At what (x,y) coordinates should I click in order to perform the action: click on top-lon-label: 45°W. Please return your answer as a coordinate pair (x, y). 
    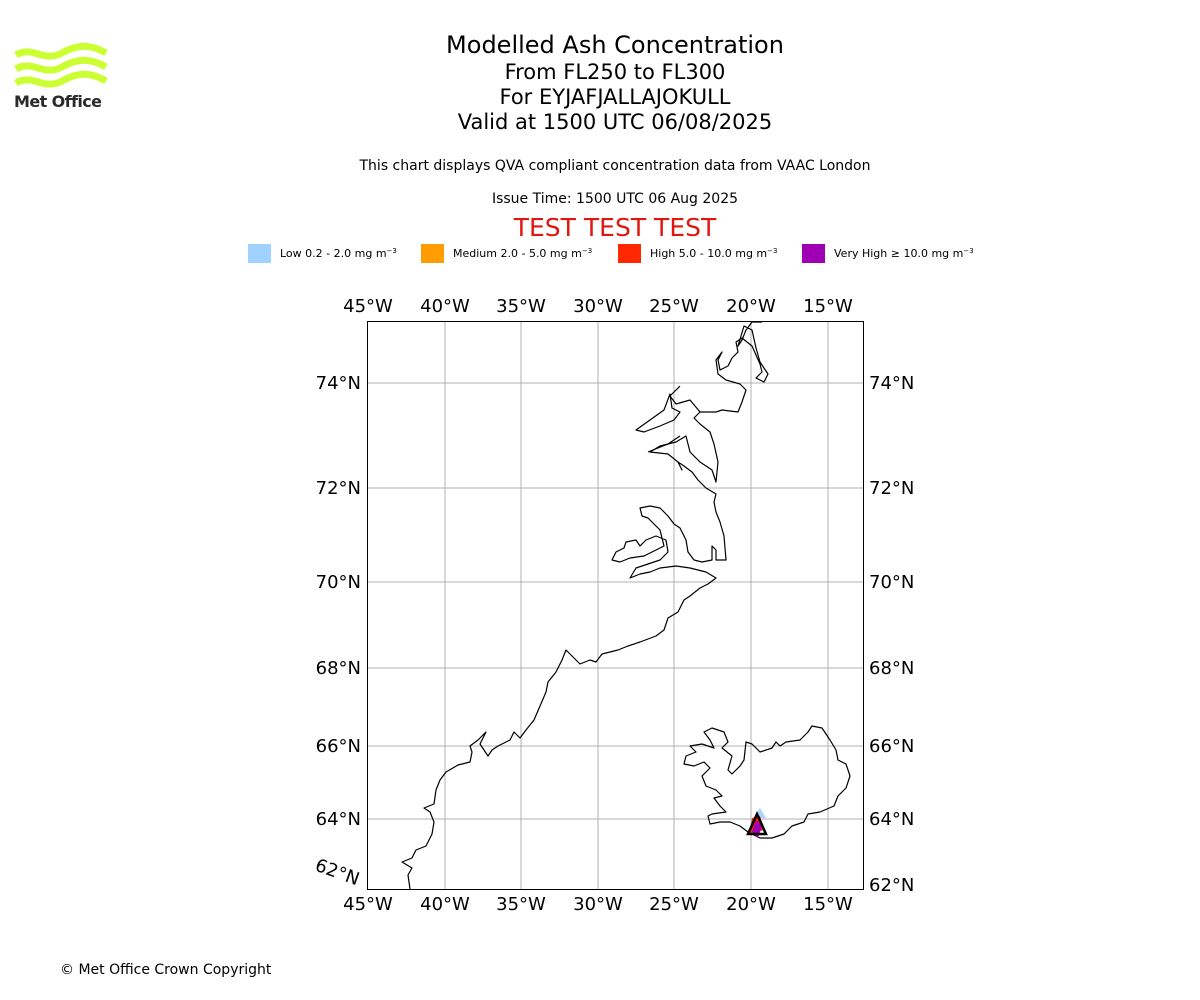
    Looking at the image, I should click on (368, 306).